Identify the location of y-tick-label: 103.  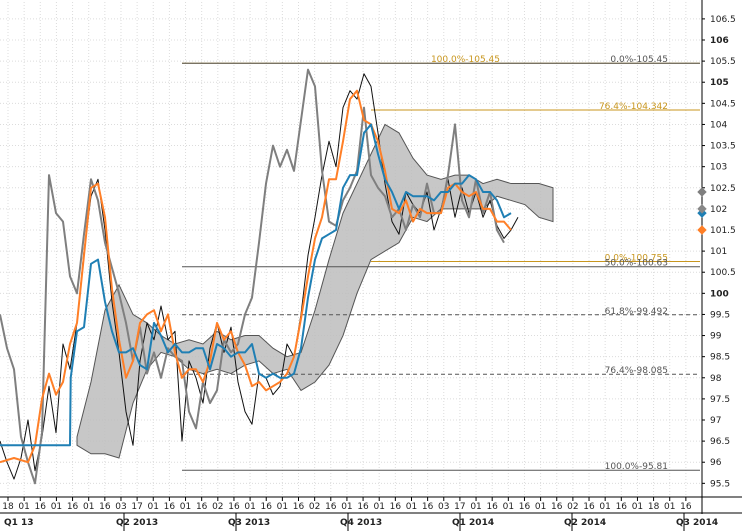
(718, 168).